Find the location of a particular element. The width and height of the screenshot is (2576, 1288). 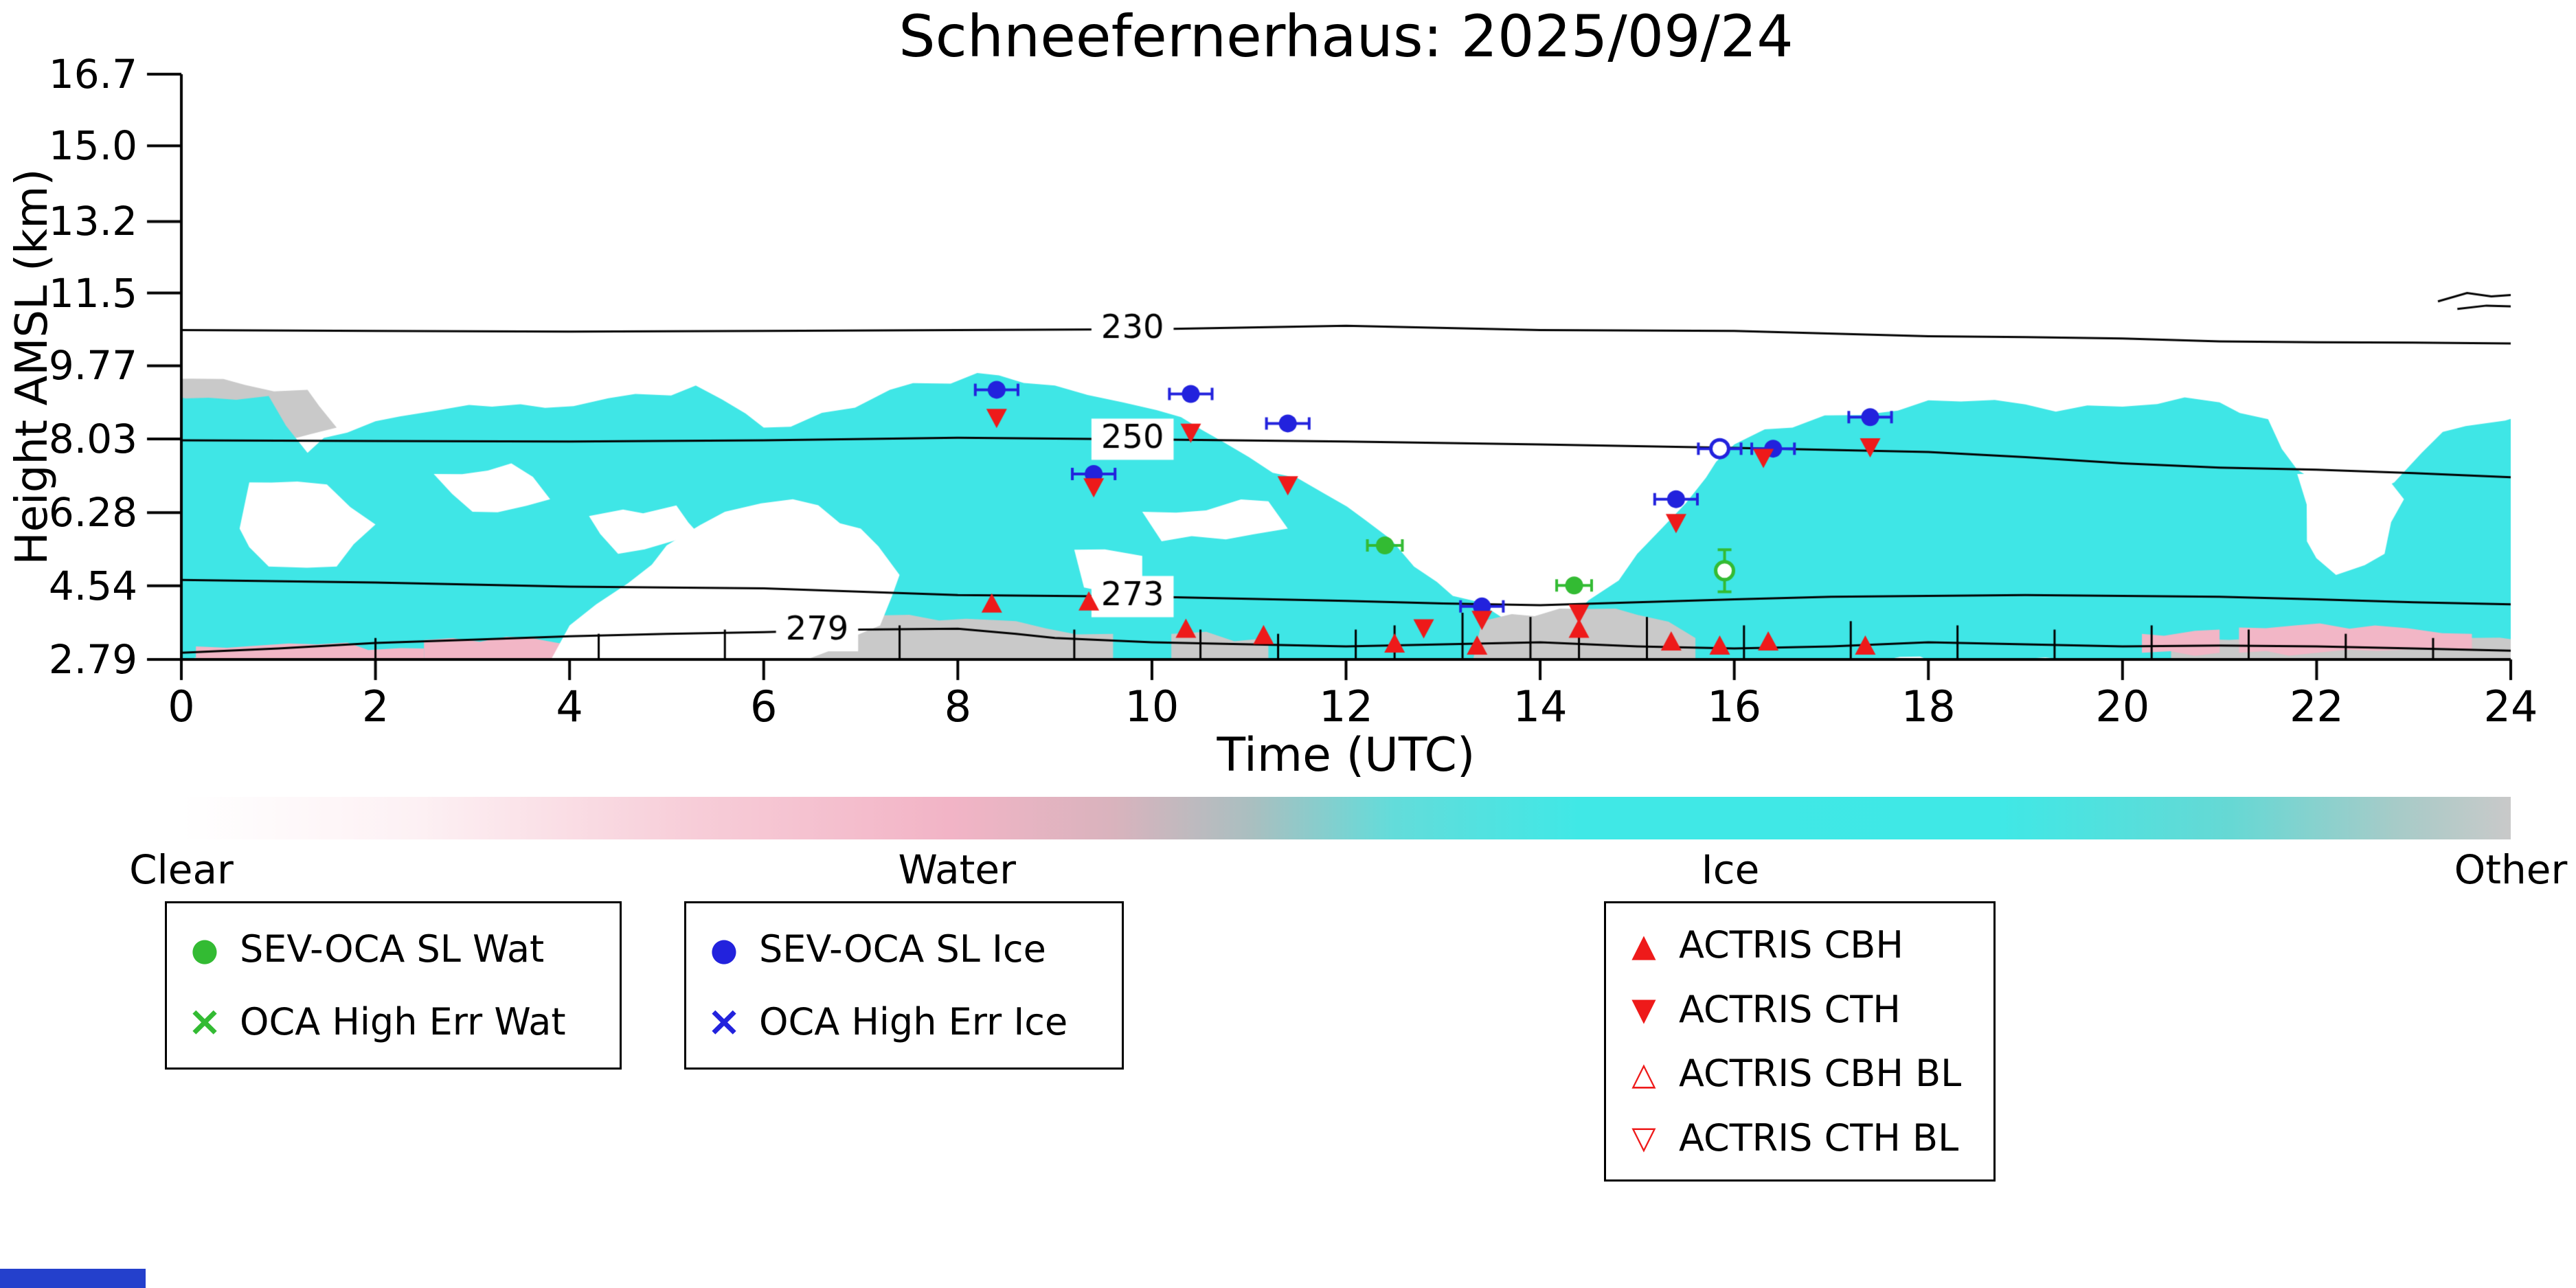

legend-item: × OCA High Err Wat is located at coordinates (393, 1021).